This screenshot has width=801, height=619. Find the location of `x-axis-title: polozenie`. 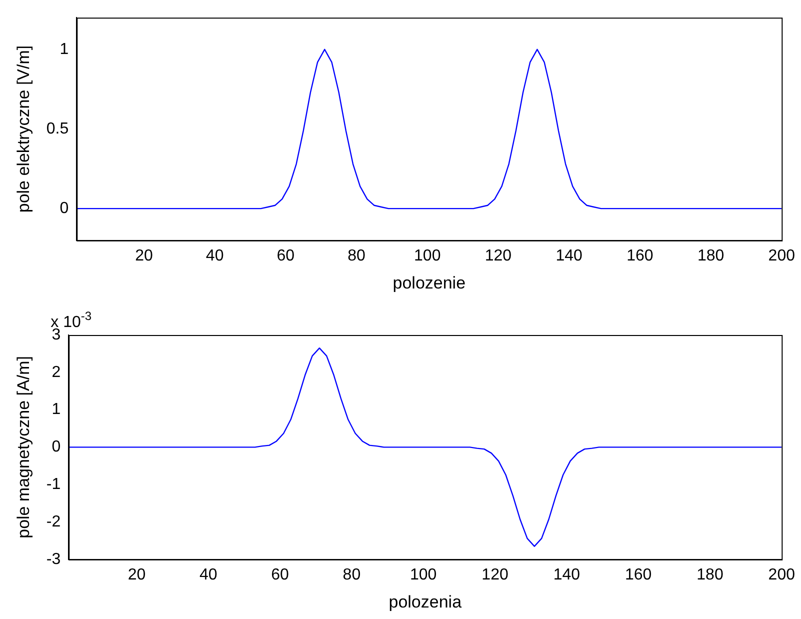

x-axis-title: polozenie is located at coordinates (429, 282).